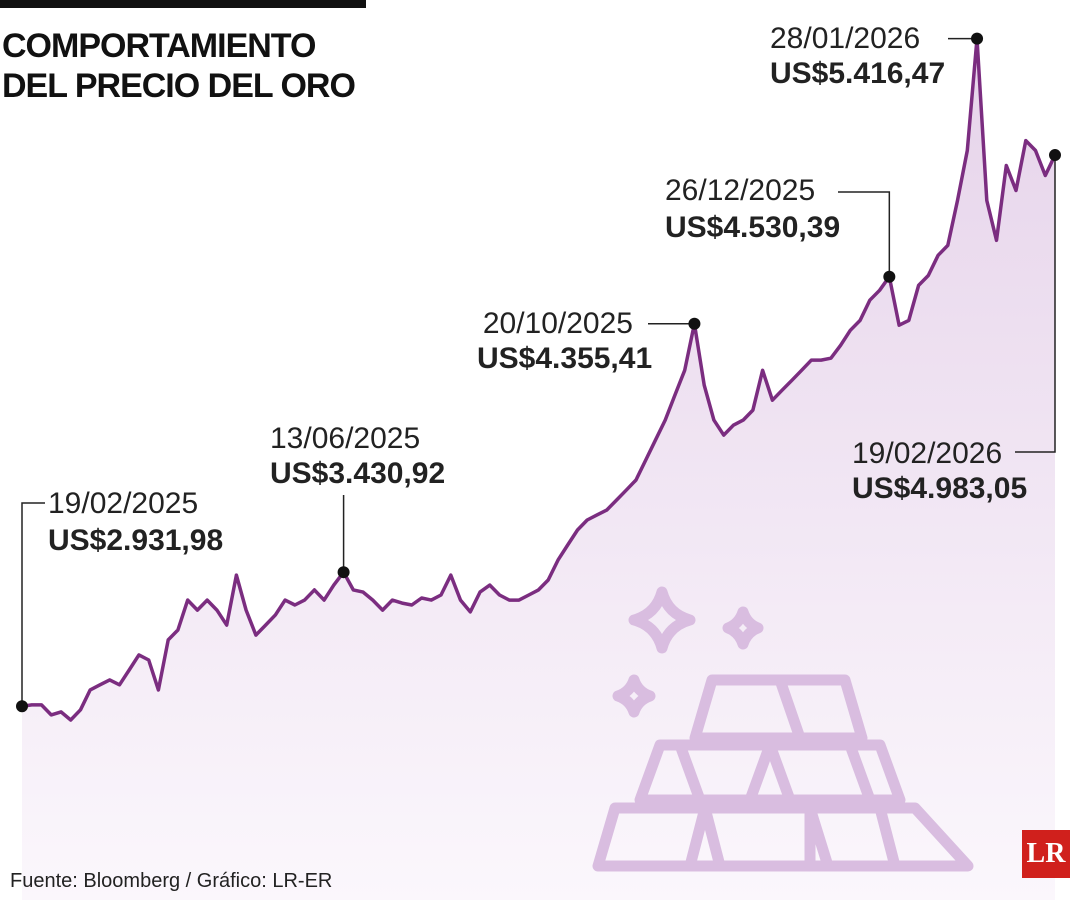 The height and width of the screenshot is (900, 1080). I want to click on annotation-date: 28/01/2026, so click(845, 38).